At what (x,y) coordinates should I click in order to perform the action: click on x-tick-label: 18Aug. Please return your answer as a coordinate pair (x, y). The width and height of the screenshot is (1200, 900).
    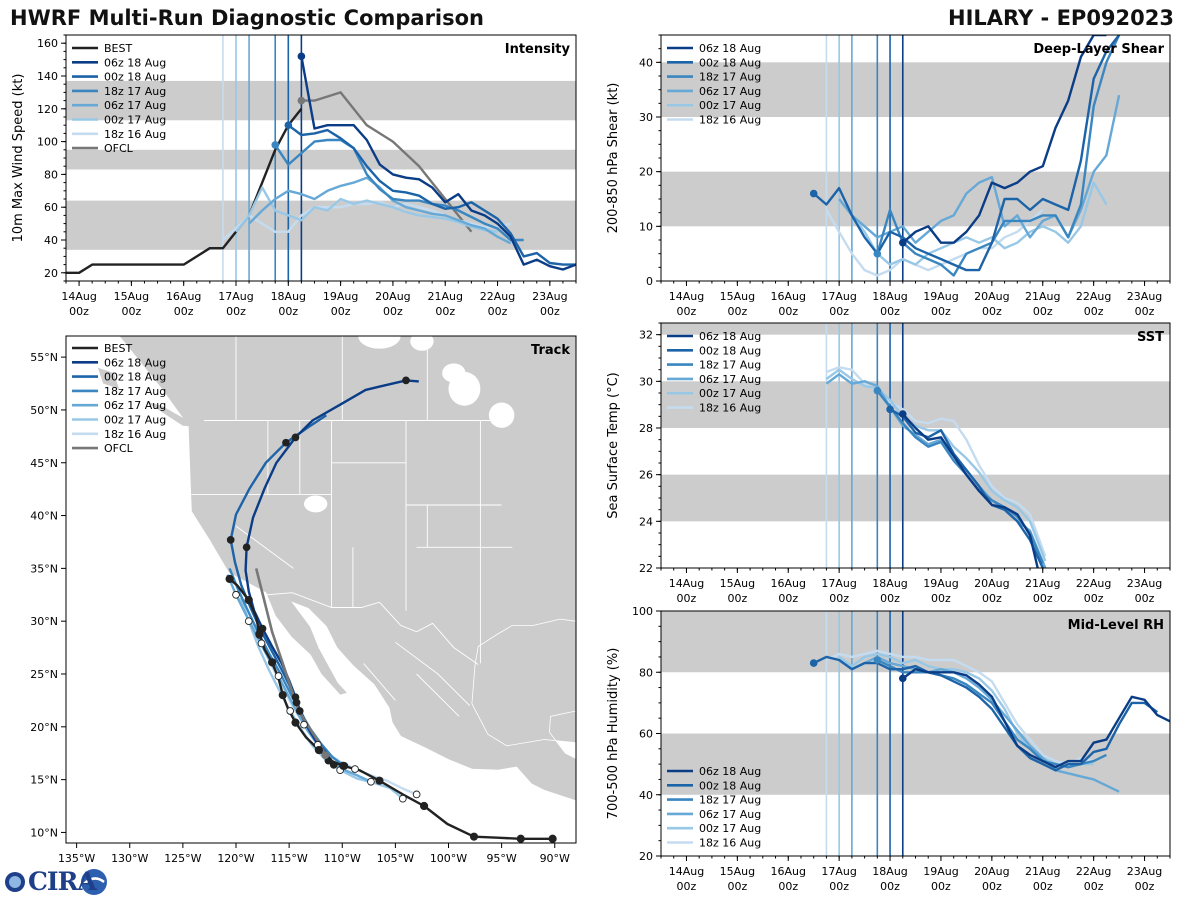
    Looking at the image, I should click on (889, 871).